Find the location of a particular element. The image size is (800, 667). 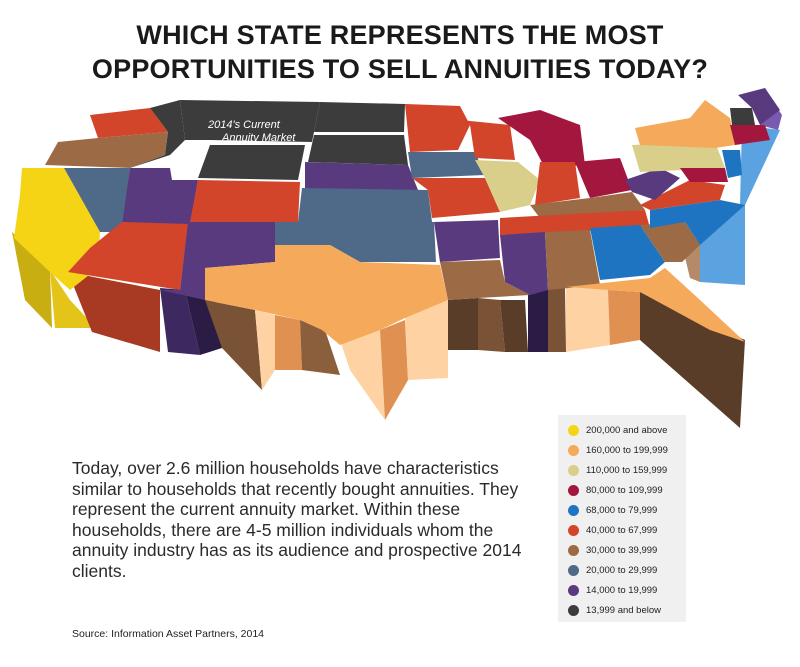

legend-item: 30,000 to 39,999 is located at coordinates (612, 550).